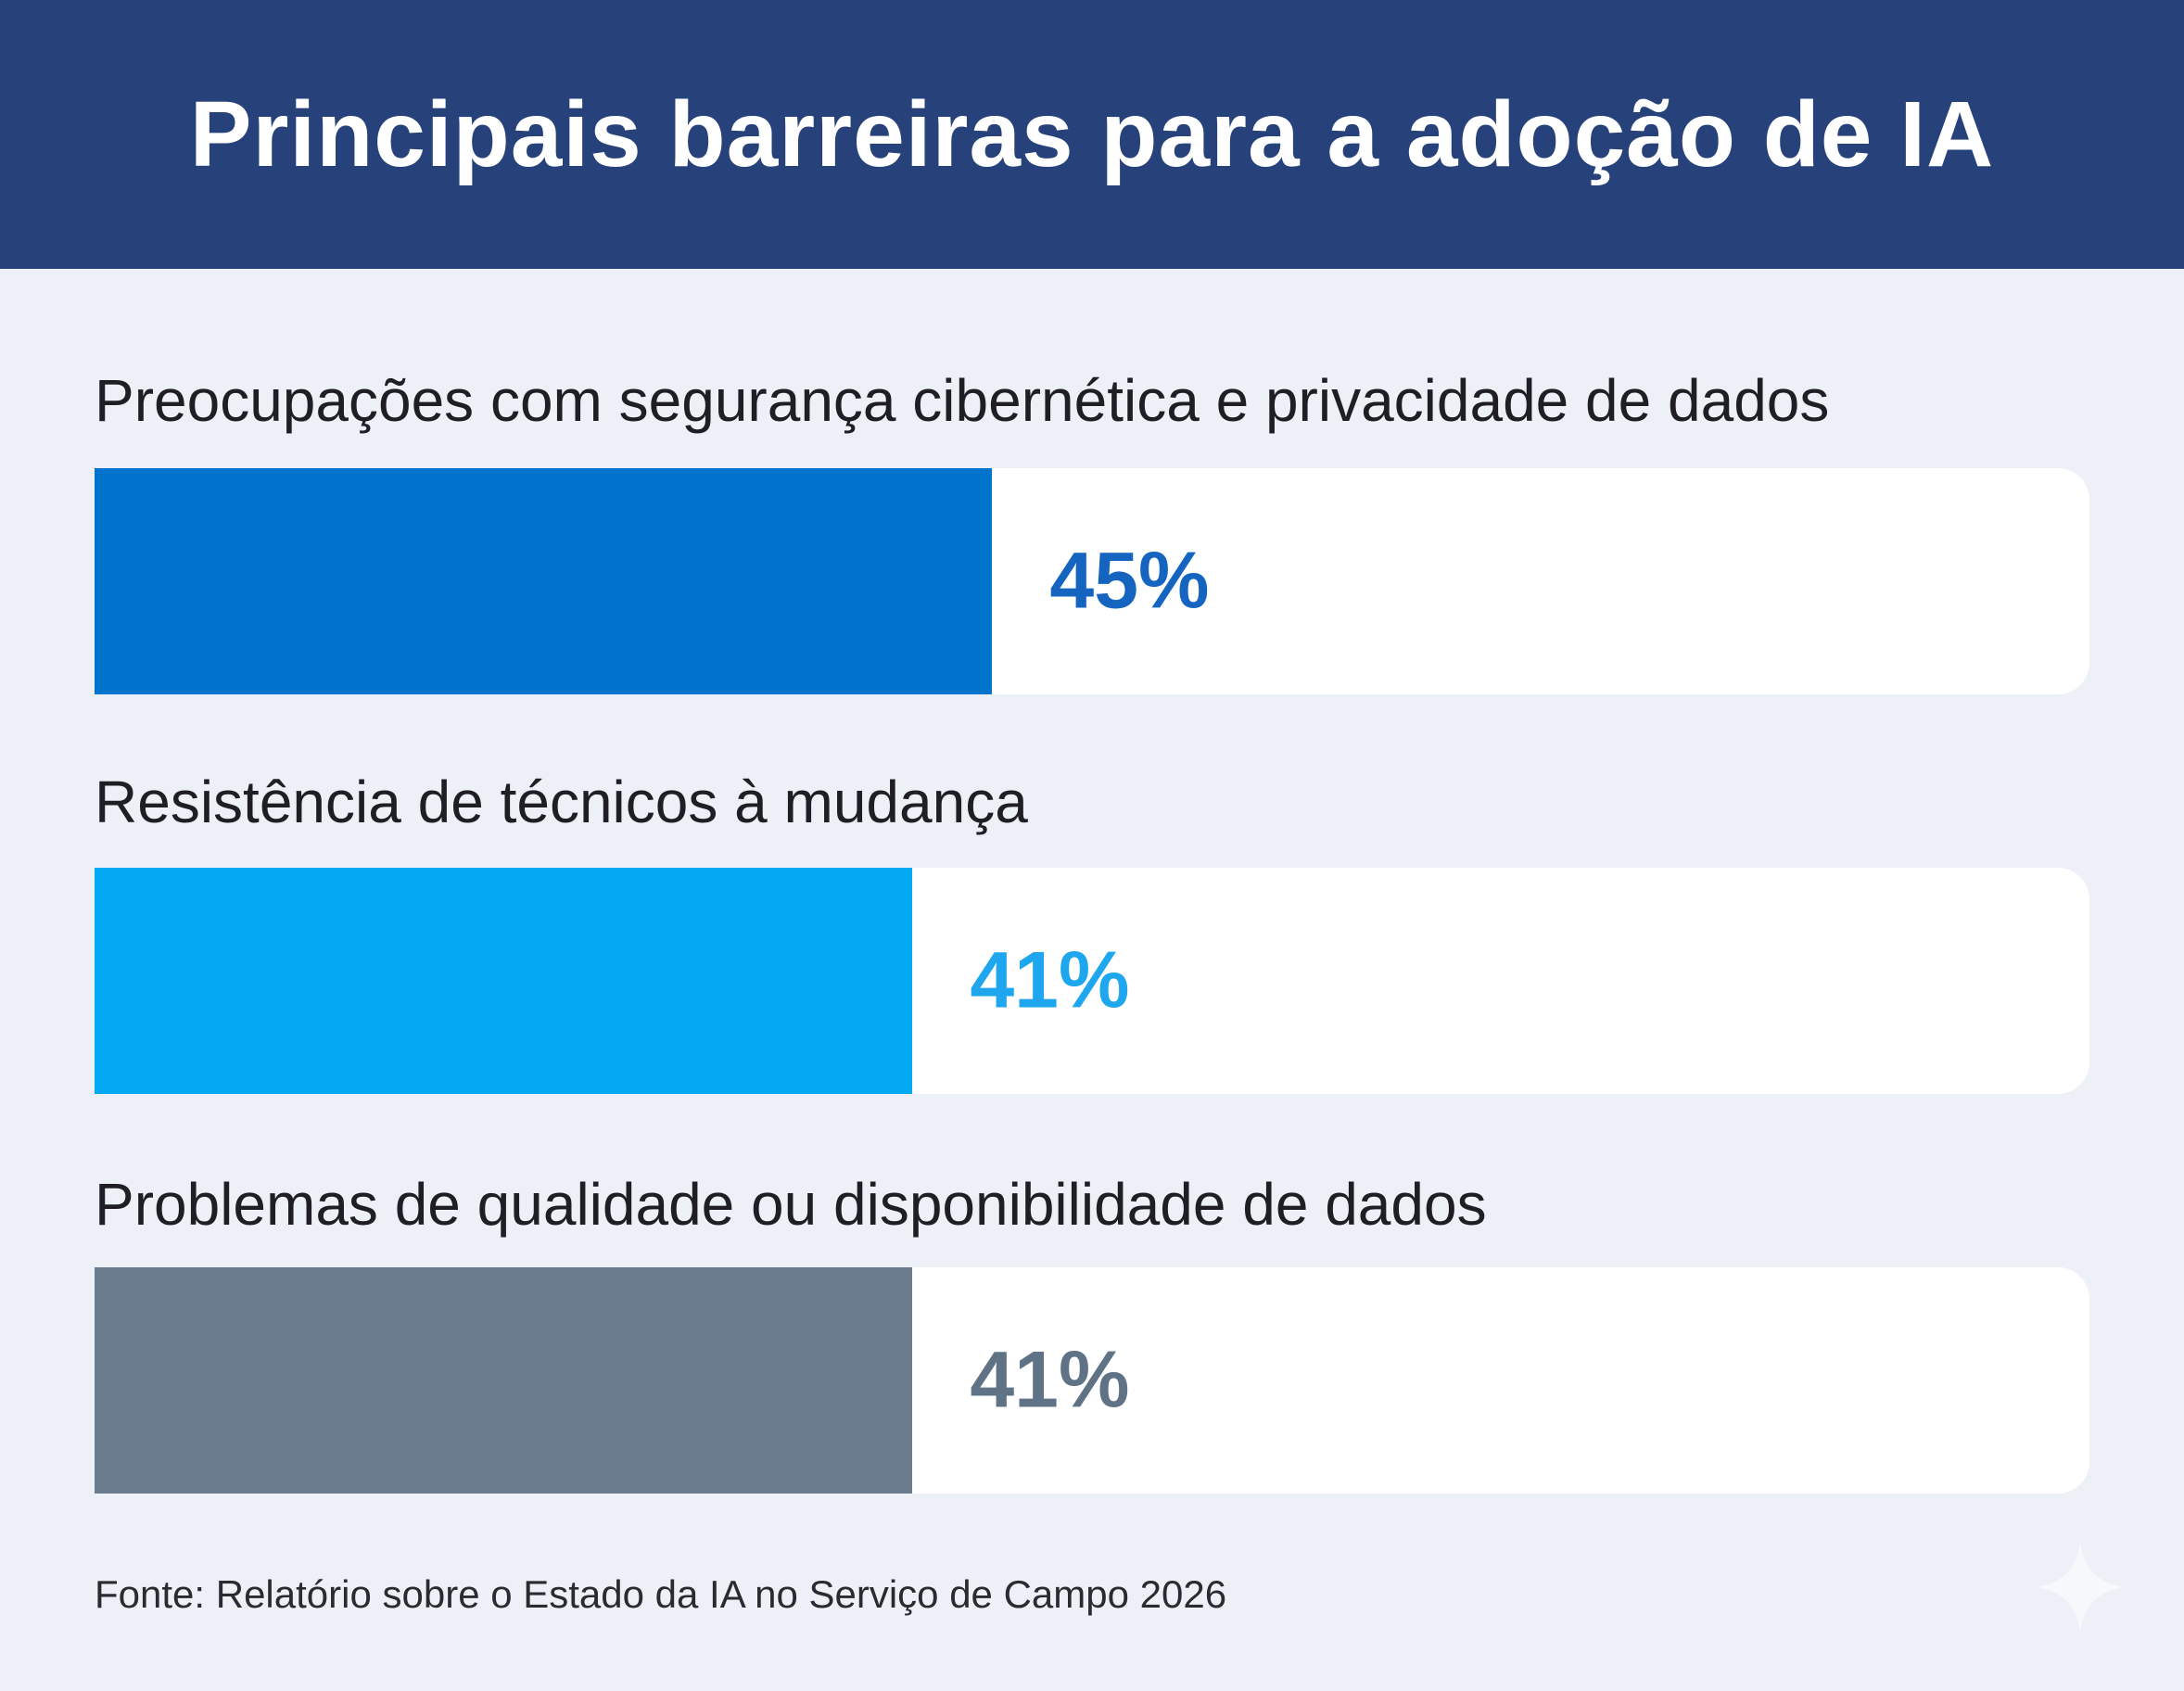  Describe the element at coordinates (561, 802) in the screenshot. I see `category-label: Resistência de técnicos à mudança` at that location.